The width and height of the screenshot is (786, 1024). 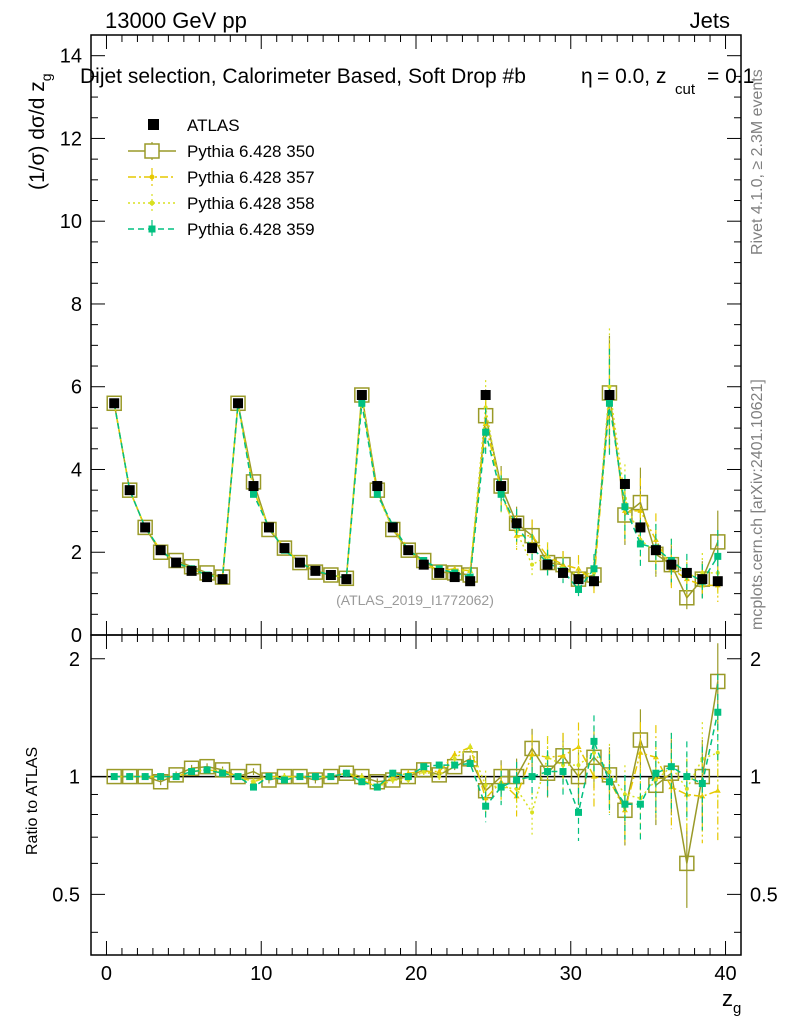 I want to click on ratio-y-label: Ratio to ATLAS, so click(x=32, y=801).